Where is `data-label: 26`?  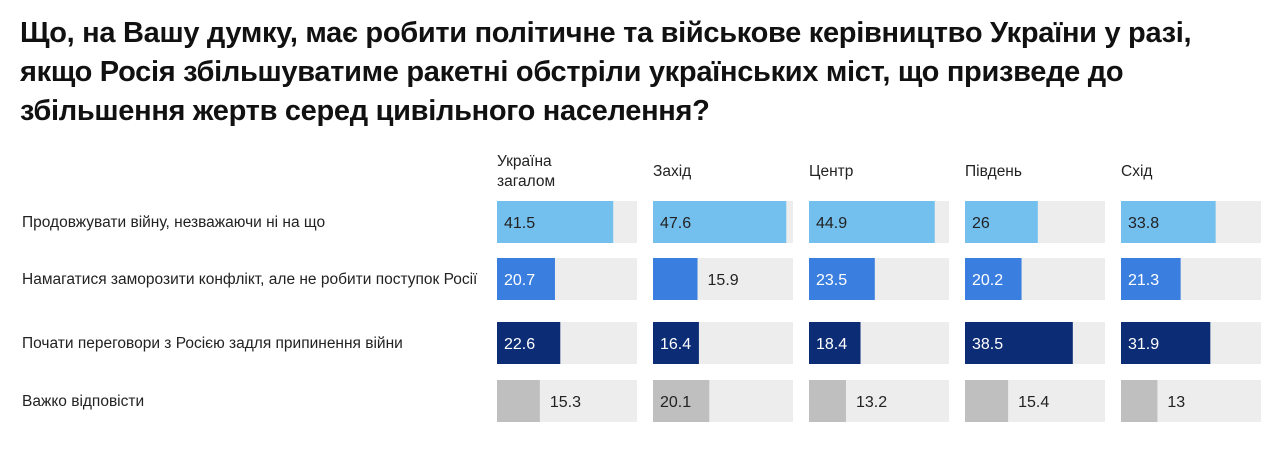 data-label: 26 is located at coordinates (981, 223).